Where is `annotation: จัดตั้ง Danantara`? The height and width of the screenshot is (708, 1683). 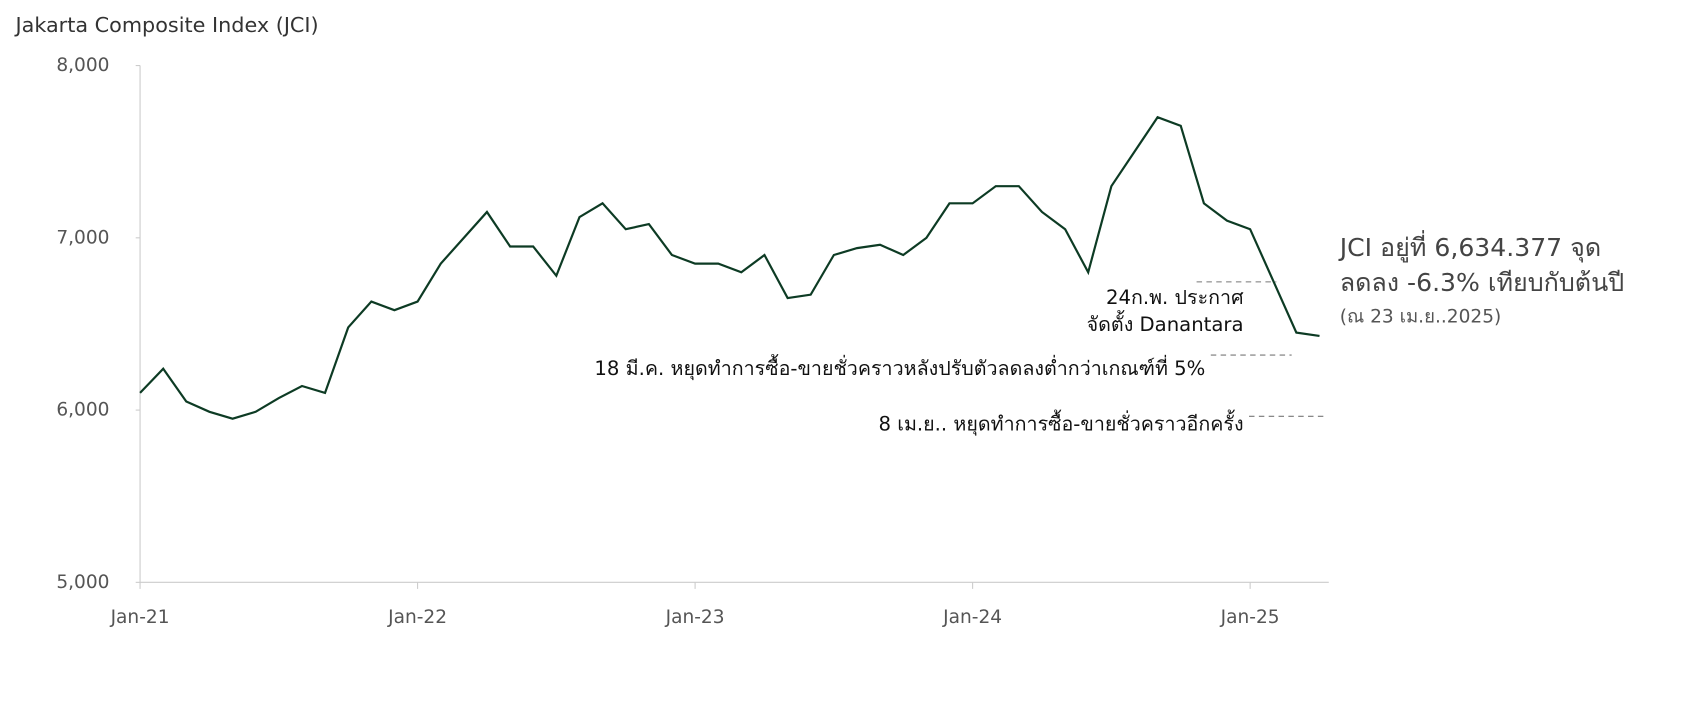 annotation: จัดตั้ง Danantara is located at coordinates (1165, 323).